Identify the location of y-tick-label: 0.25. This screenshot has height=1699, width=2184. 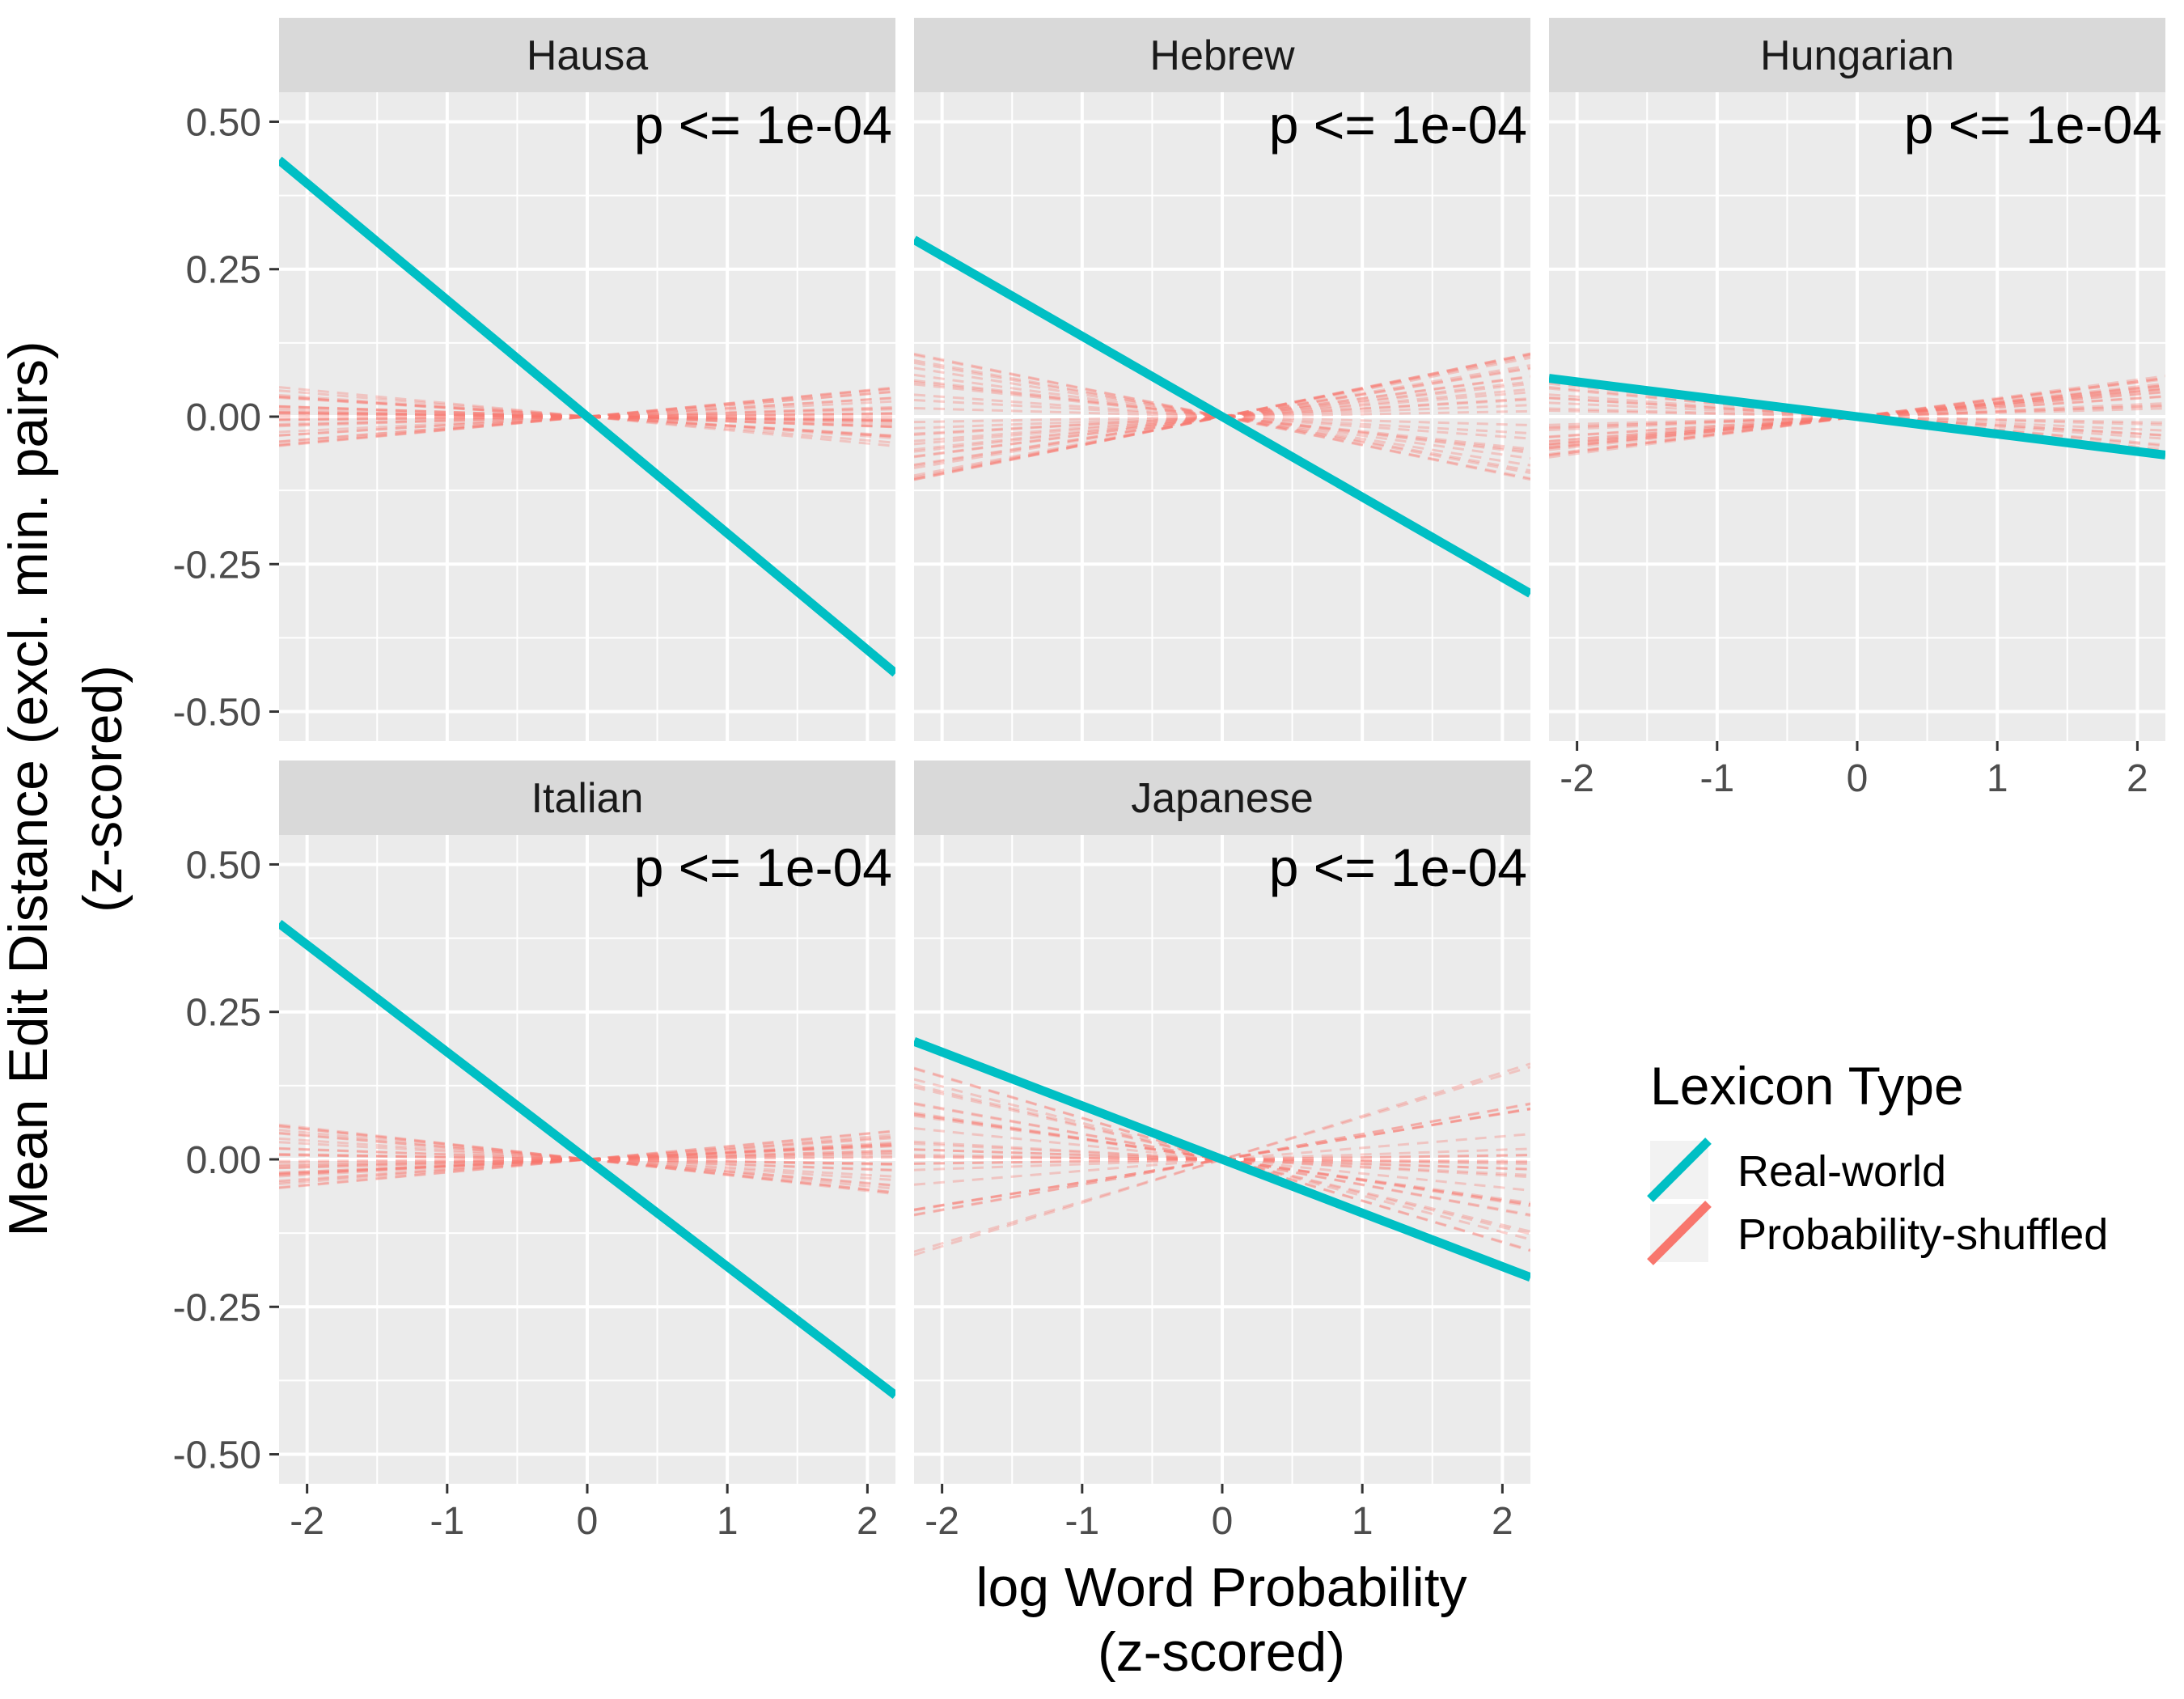
(223, 1013).